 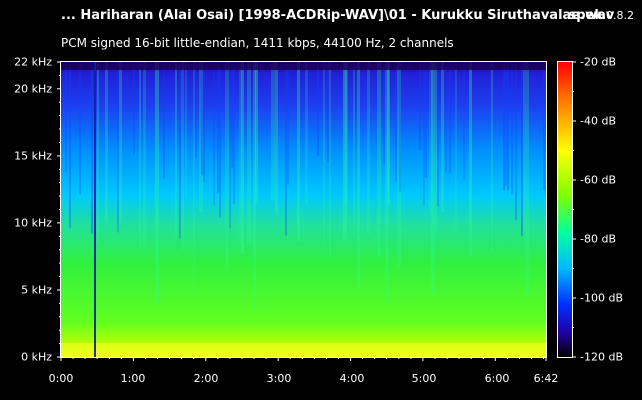 I want to click on silence-line, so click(x=95, y=209).